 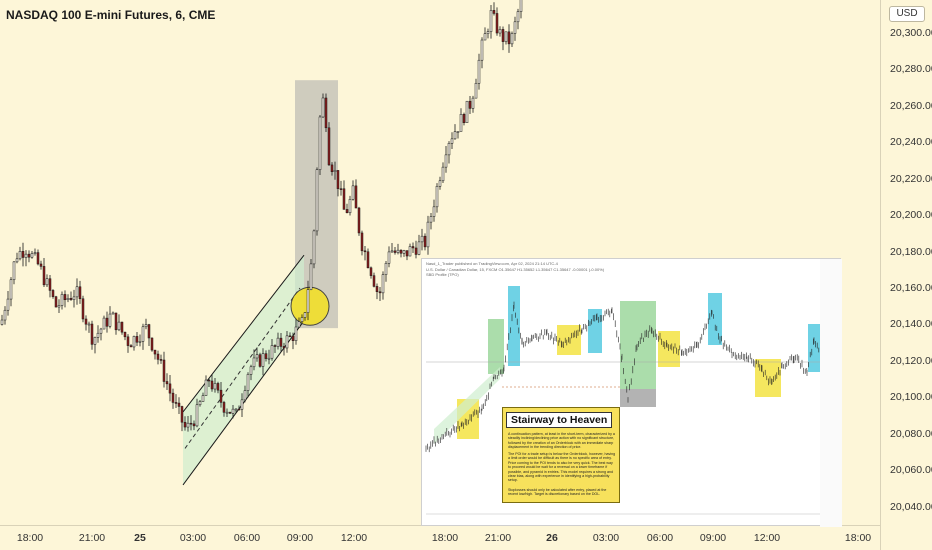 What do you see at coordinates (569, 340) in the screenshot?
I see `inset-zone` at bounding box center [569, 340].